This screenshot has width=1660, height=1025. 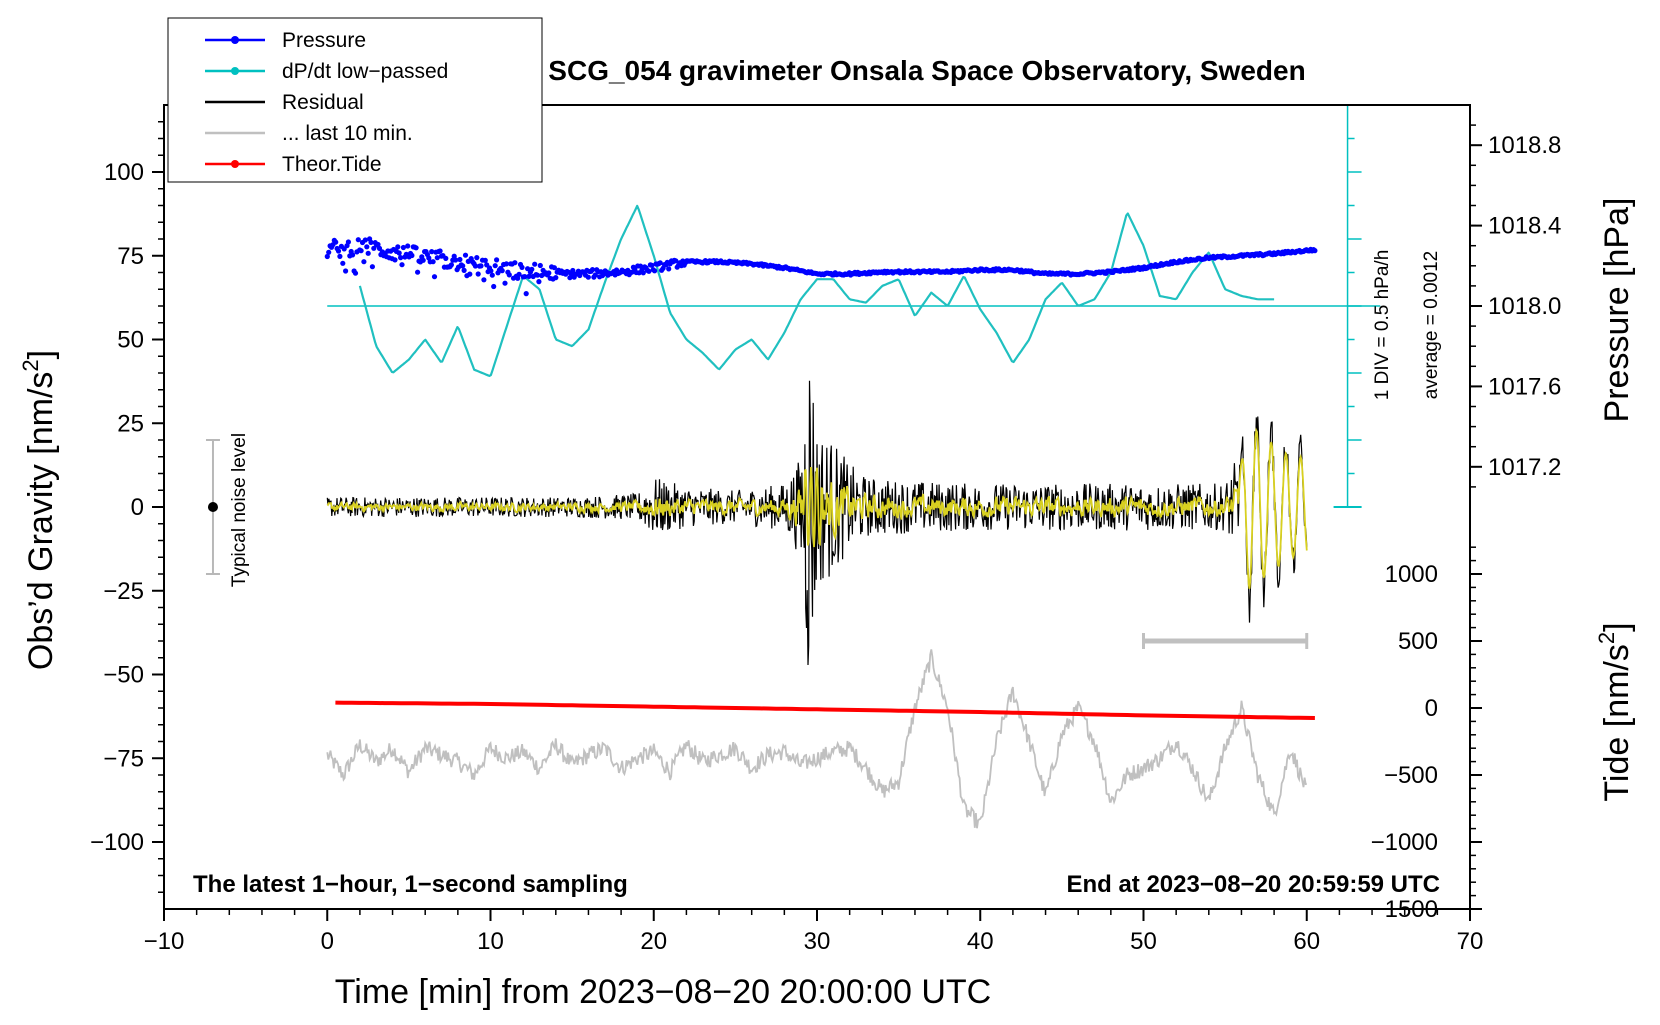 I want to click on x-tick-label: 60, so click(x=1306, y=941).